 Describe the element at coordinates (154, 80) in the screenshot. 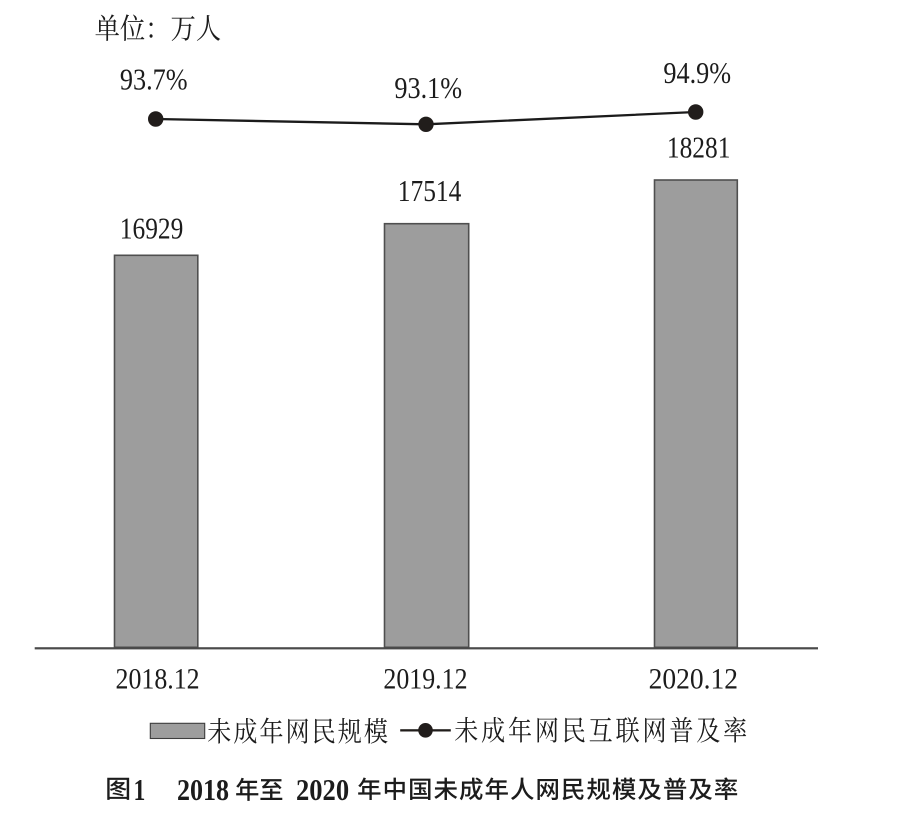

I see `svg-text: 93.7%` at that location.